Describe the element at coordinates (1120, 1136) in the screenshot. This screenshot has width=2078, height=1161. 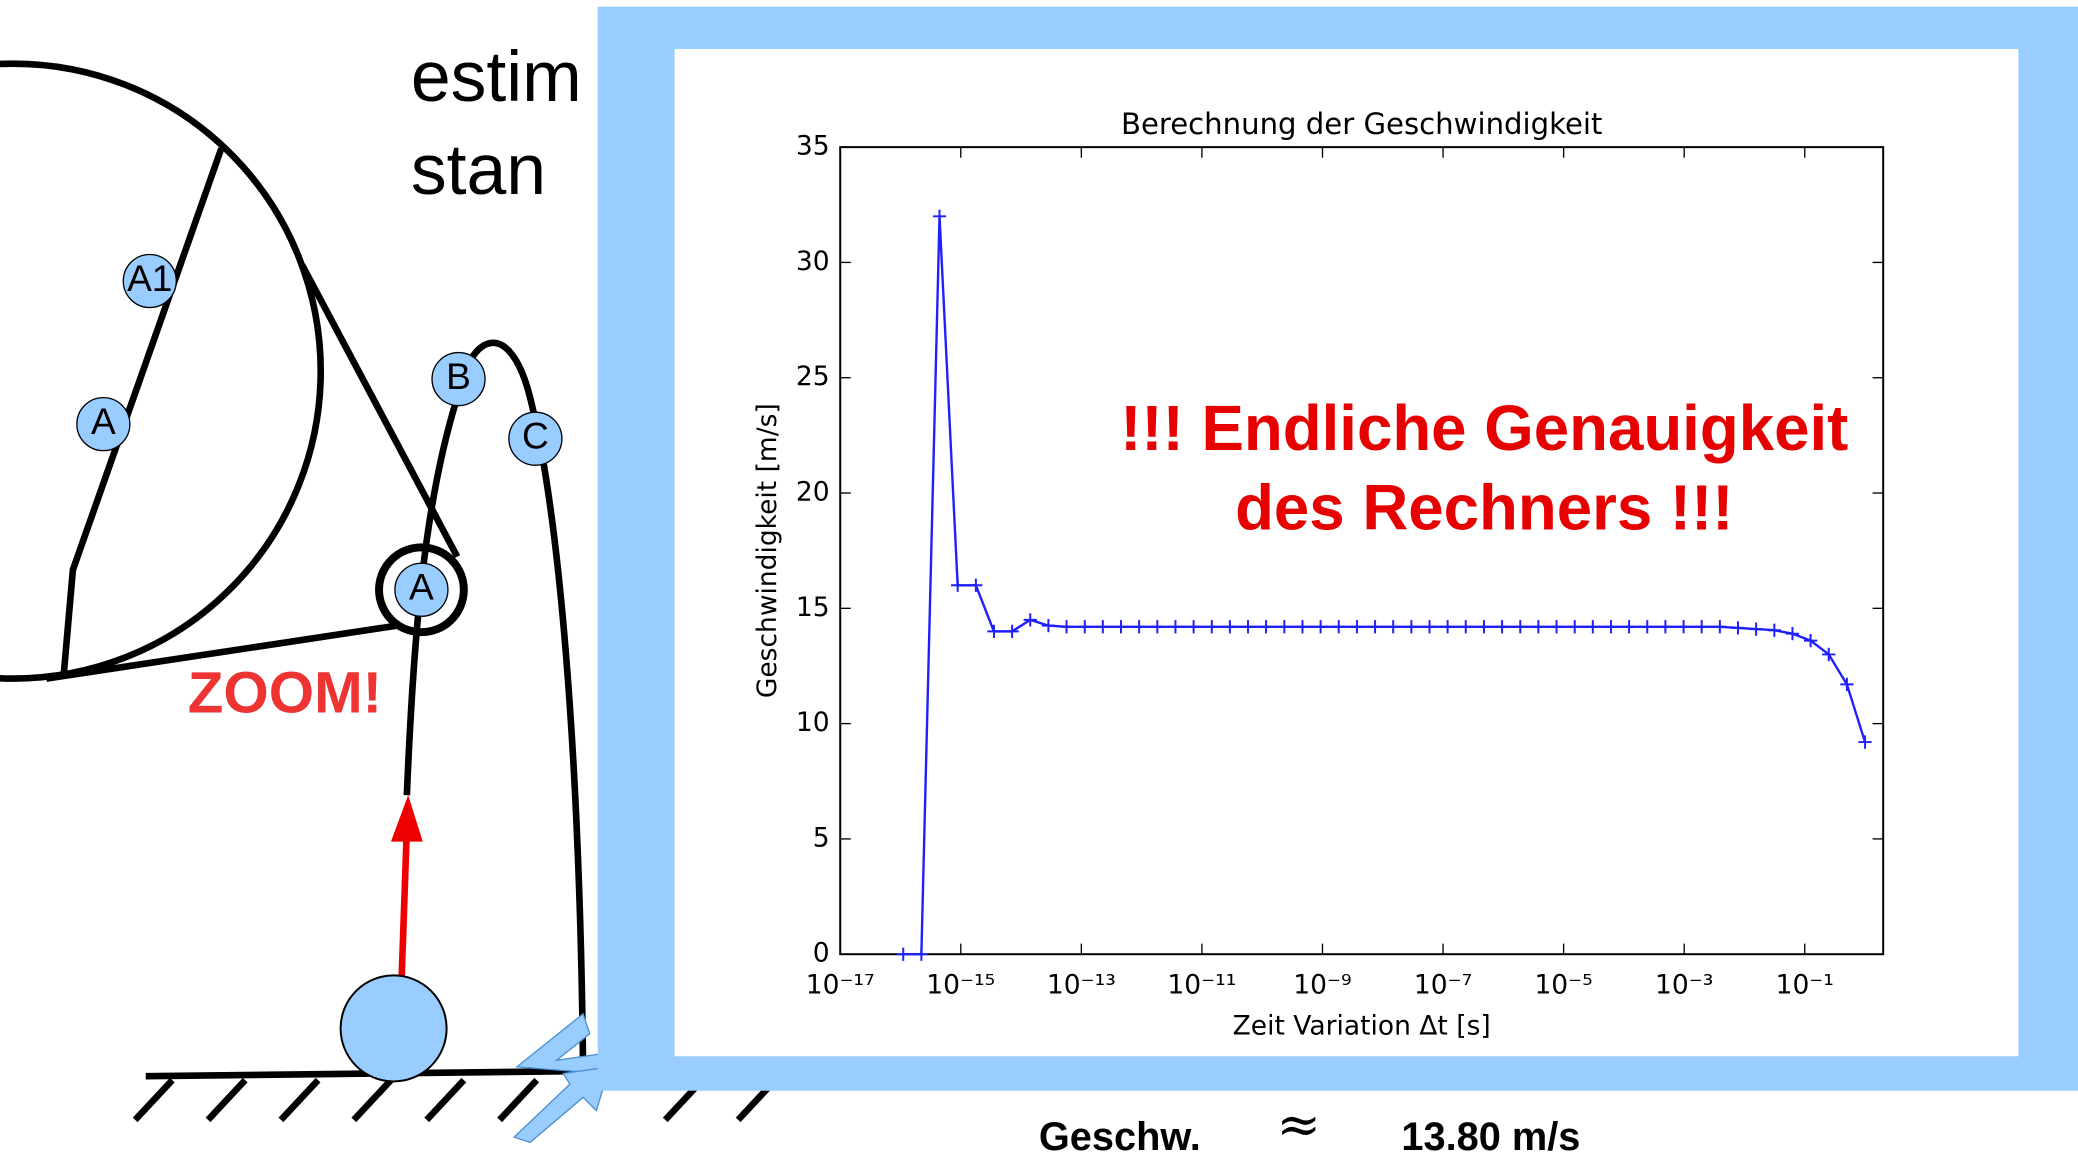
I see `result-label: Geschw.` at that location.